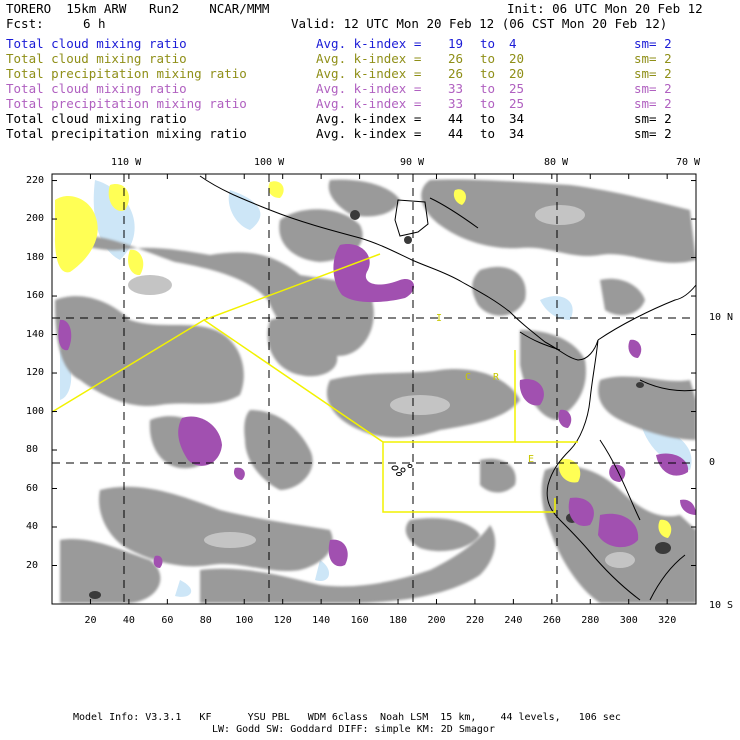 This screenshot has width=740, height=740. What do you see at coordinates (556, 162) in the screenshot?
I see `lon-label-80w: 80 W` at bounding box center [556, 162].